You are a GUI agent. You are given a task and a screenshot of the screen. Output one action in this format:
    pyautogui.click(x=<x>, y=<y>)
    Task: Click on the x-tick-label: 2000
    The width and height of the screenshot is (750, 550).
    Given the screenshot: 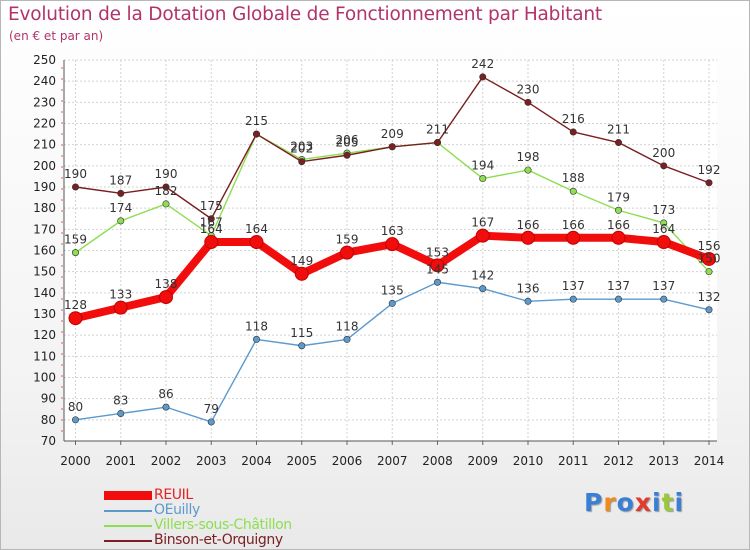 What is the action you would take?
    pyautogui.click(x=75, y=461)
    